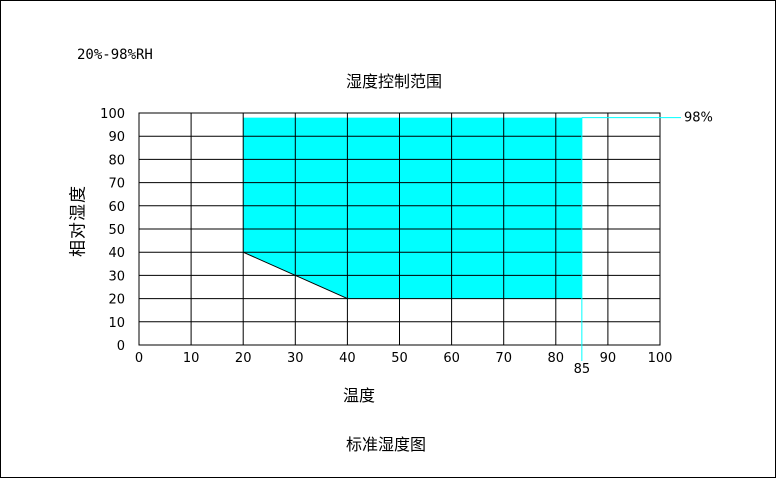  What do you see at coordinates (116, 300) in the screenshot?
I see `y-tick-label: 20` at bounding box center [116, 300].